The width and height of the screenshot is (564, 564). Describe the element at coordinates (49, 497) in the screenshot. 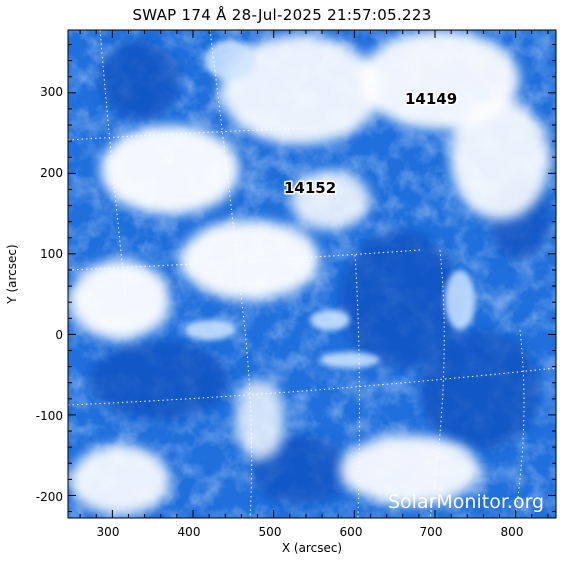

I see `y-tick-label: -200` at that location.